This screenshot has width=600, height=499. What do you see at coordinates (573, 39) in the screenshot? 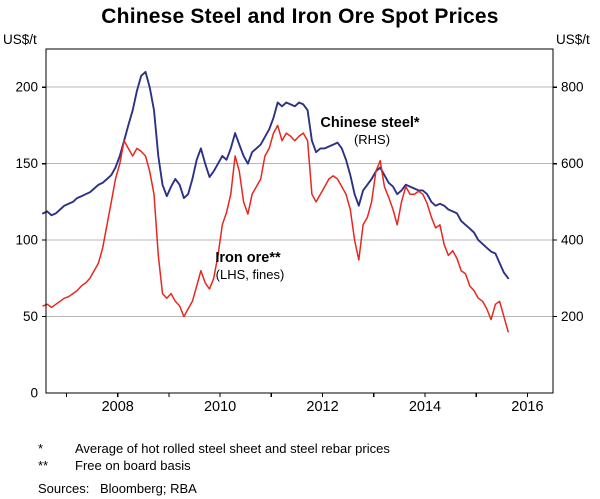
I see `right-axis-unit: US$/t` at bounding box center [573, 39].